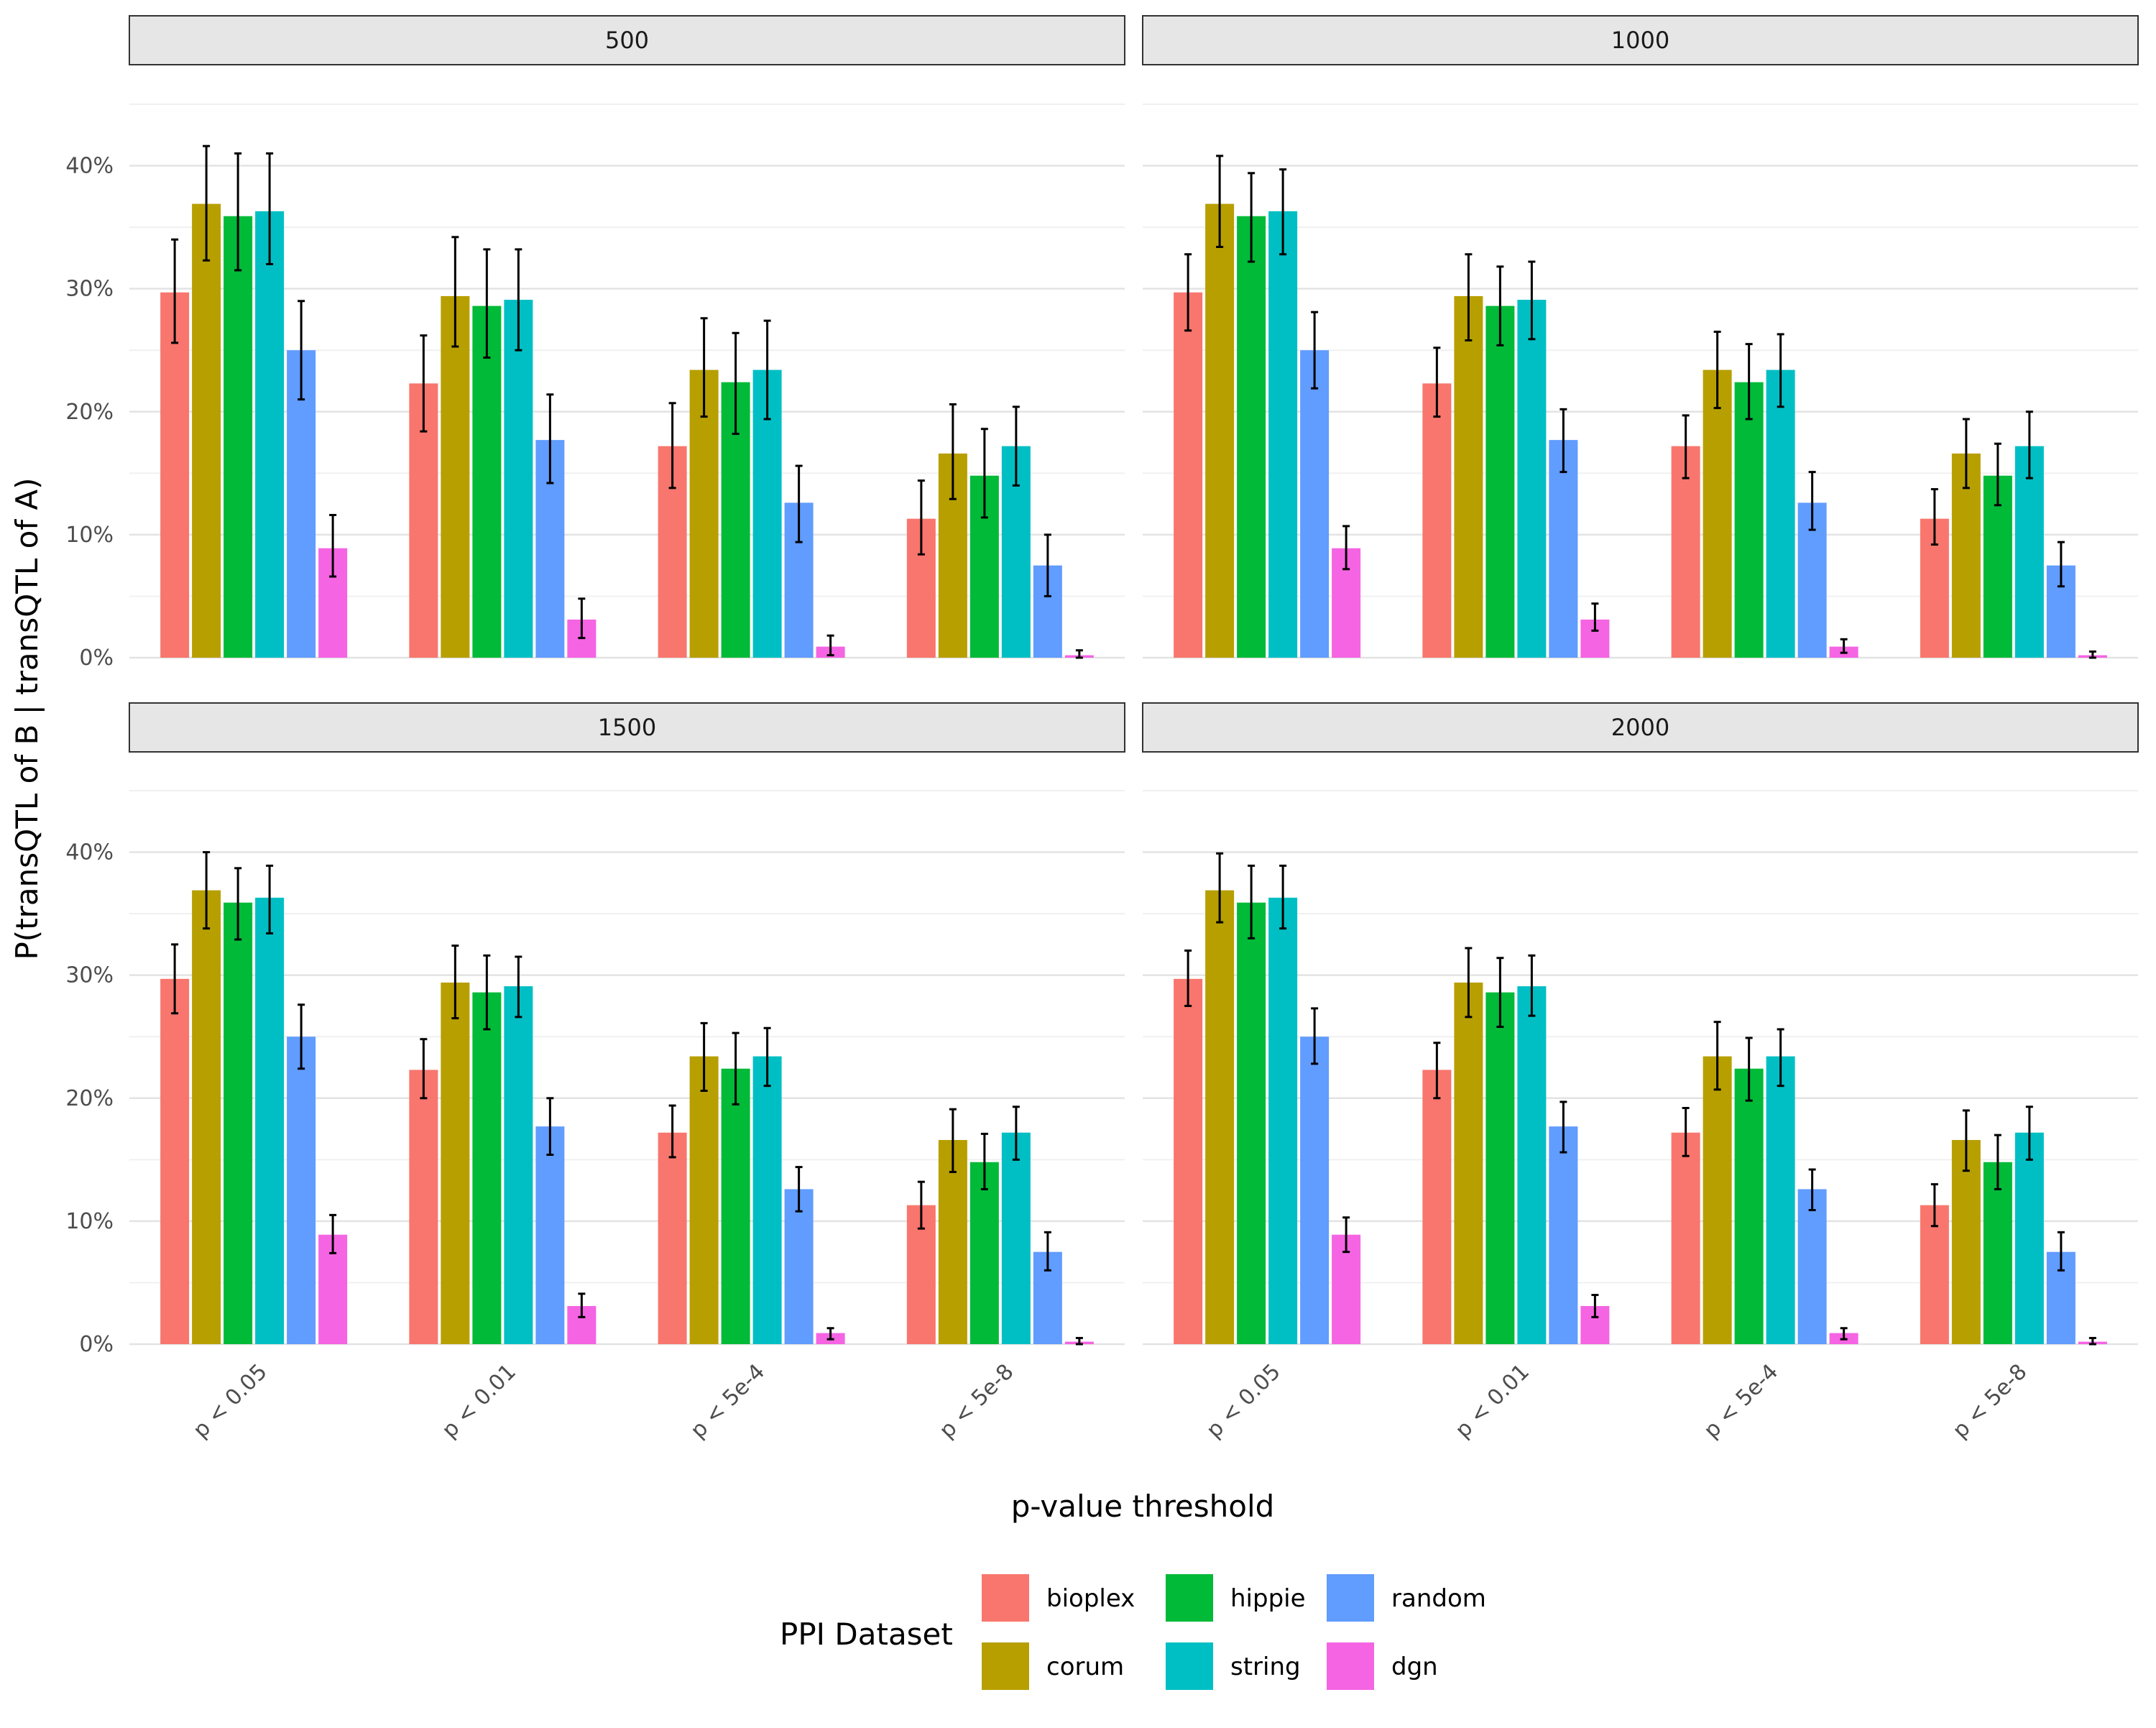 Image resolution: width=2156 pixels, height=1728 pixels. What do you see at coordinates (1350, 1598) in the screenshot?
I see `legend-key-random` at bounding box center [1350, 1598].